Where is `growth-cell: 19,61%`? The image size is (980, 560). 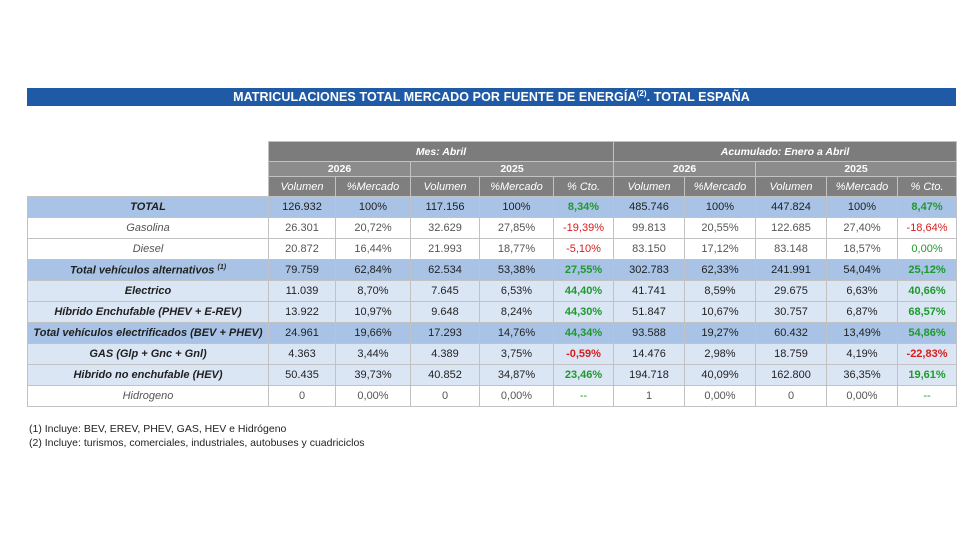 growth-cell: 19,61% is located at coordinates (927, 375).